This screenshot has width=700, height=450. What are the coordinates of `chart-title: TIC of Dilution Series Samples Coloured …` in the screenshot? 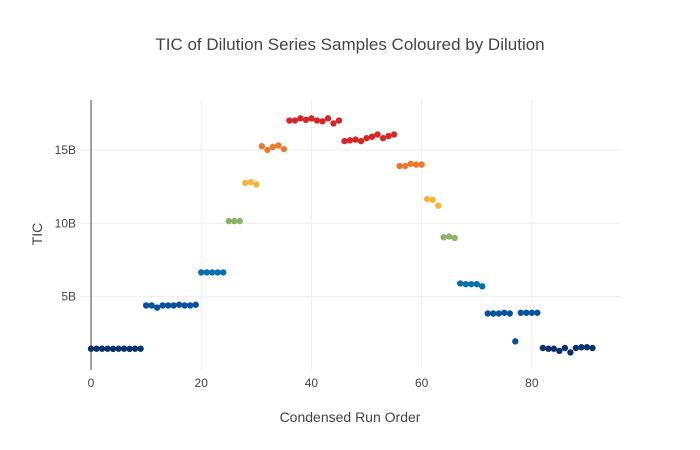 It's located at (349, 44).